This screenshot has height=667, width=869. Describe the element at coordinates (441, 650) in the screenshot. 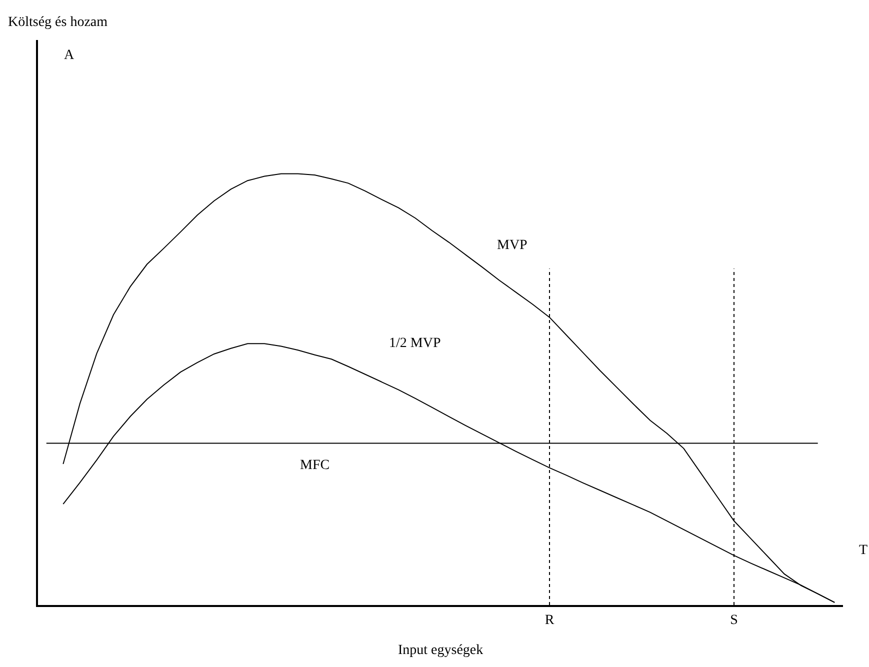

I see `x-axis-title: Input egységek` at that location.